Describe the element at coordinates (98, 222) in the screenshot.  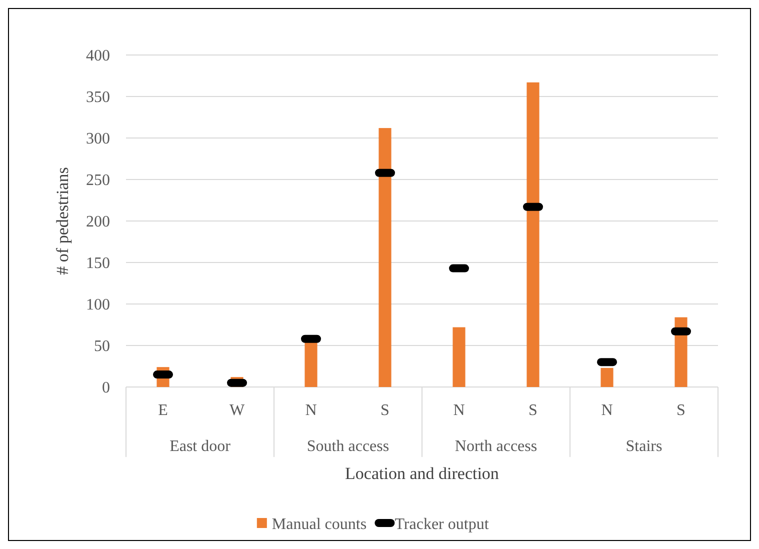
I see `y-tick-label: 200` at that location.